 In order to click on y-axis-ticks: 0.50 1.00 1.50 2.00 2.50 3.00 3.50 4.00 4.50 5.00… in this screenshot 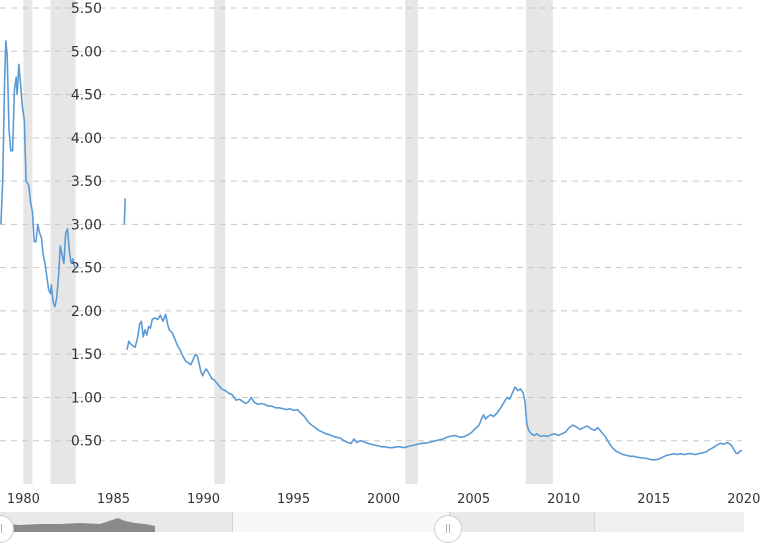, I will do `click(86, 225)`.